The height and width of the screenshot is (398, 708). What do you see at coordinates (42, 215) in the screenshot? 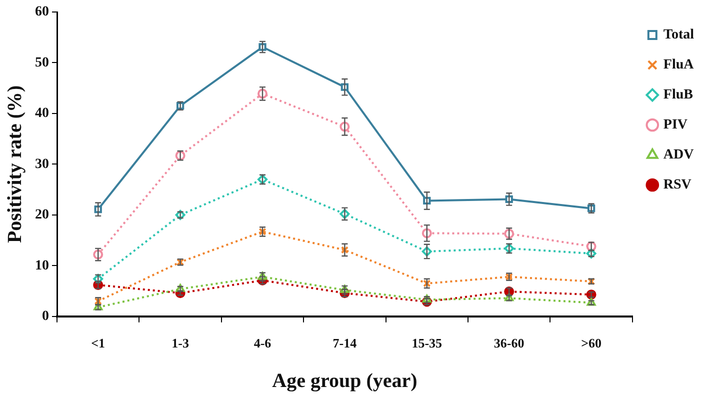
I see `y-tick-label: 20` at bounding box center [42, 215].